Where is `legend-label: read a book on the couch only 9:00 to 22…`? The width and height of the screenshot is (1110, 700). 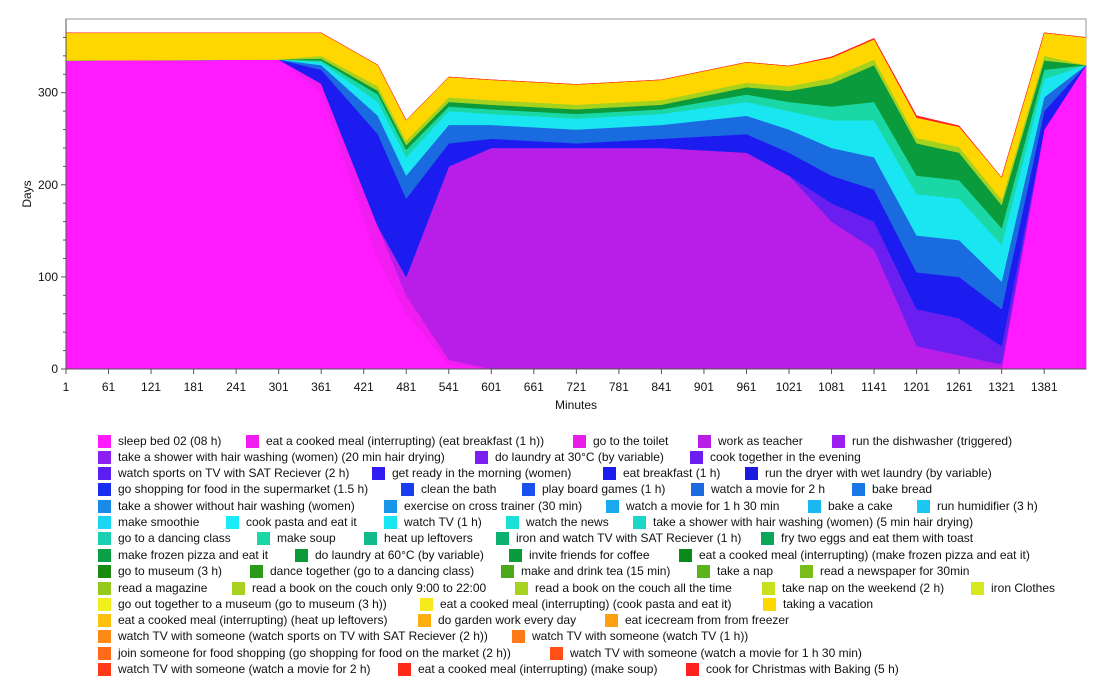 legend-label: read a book on the couch only 9:00 to 22… is located at coordinates (369, 588).